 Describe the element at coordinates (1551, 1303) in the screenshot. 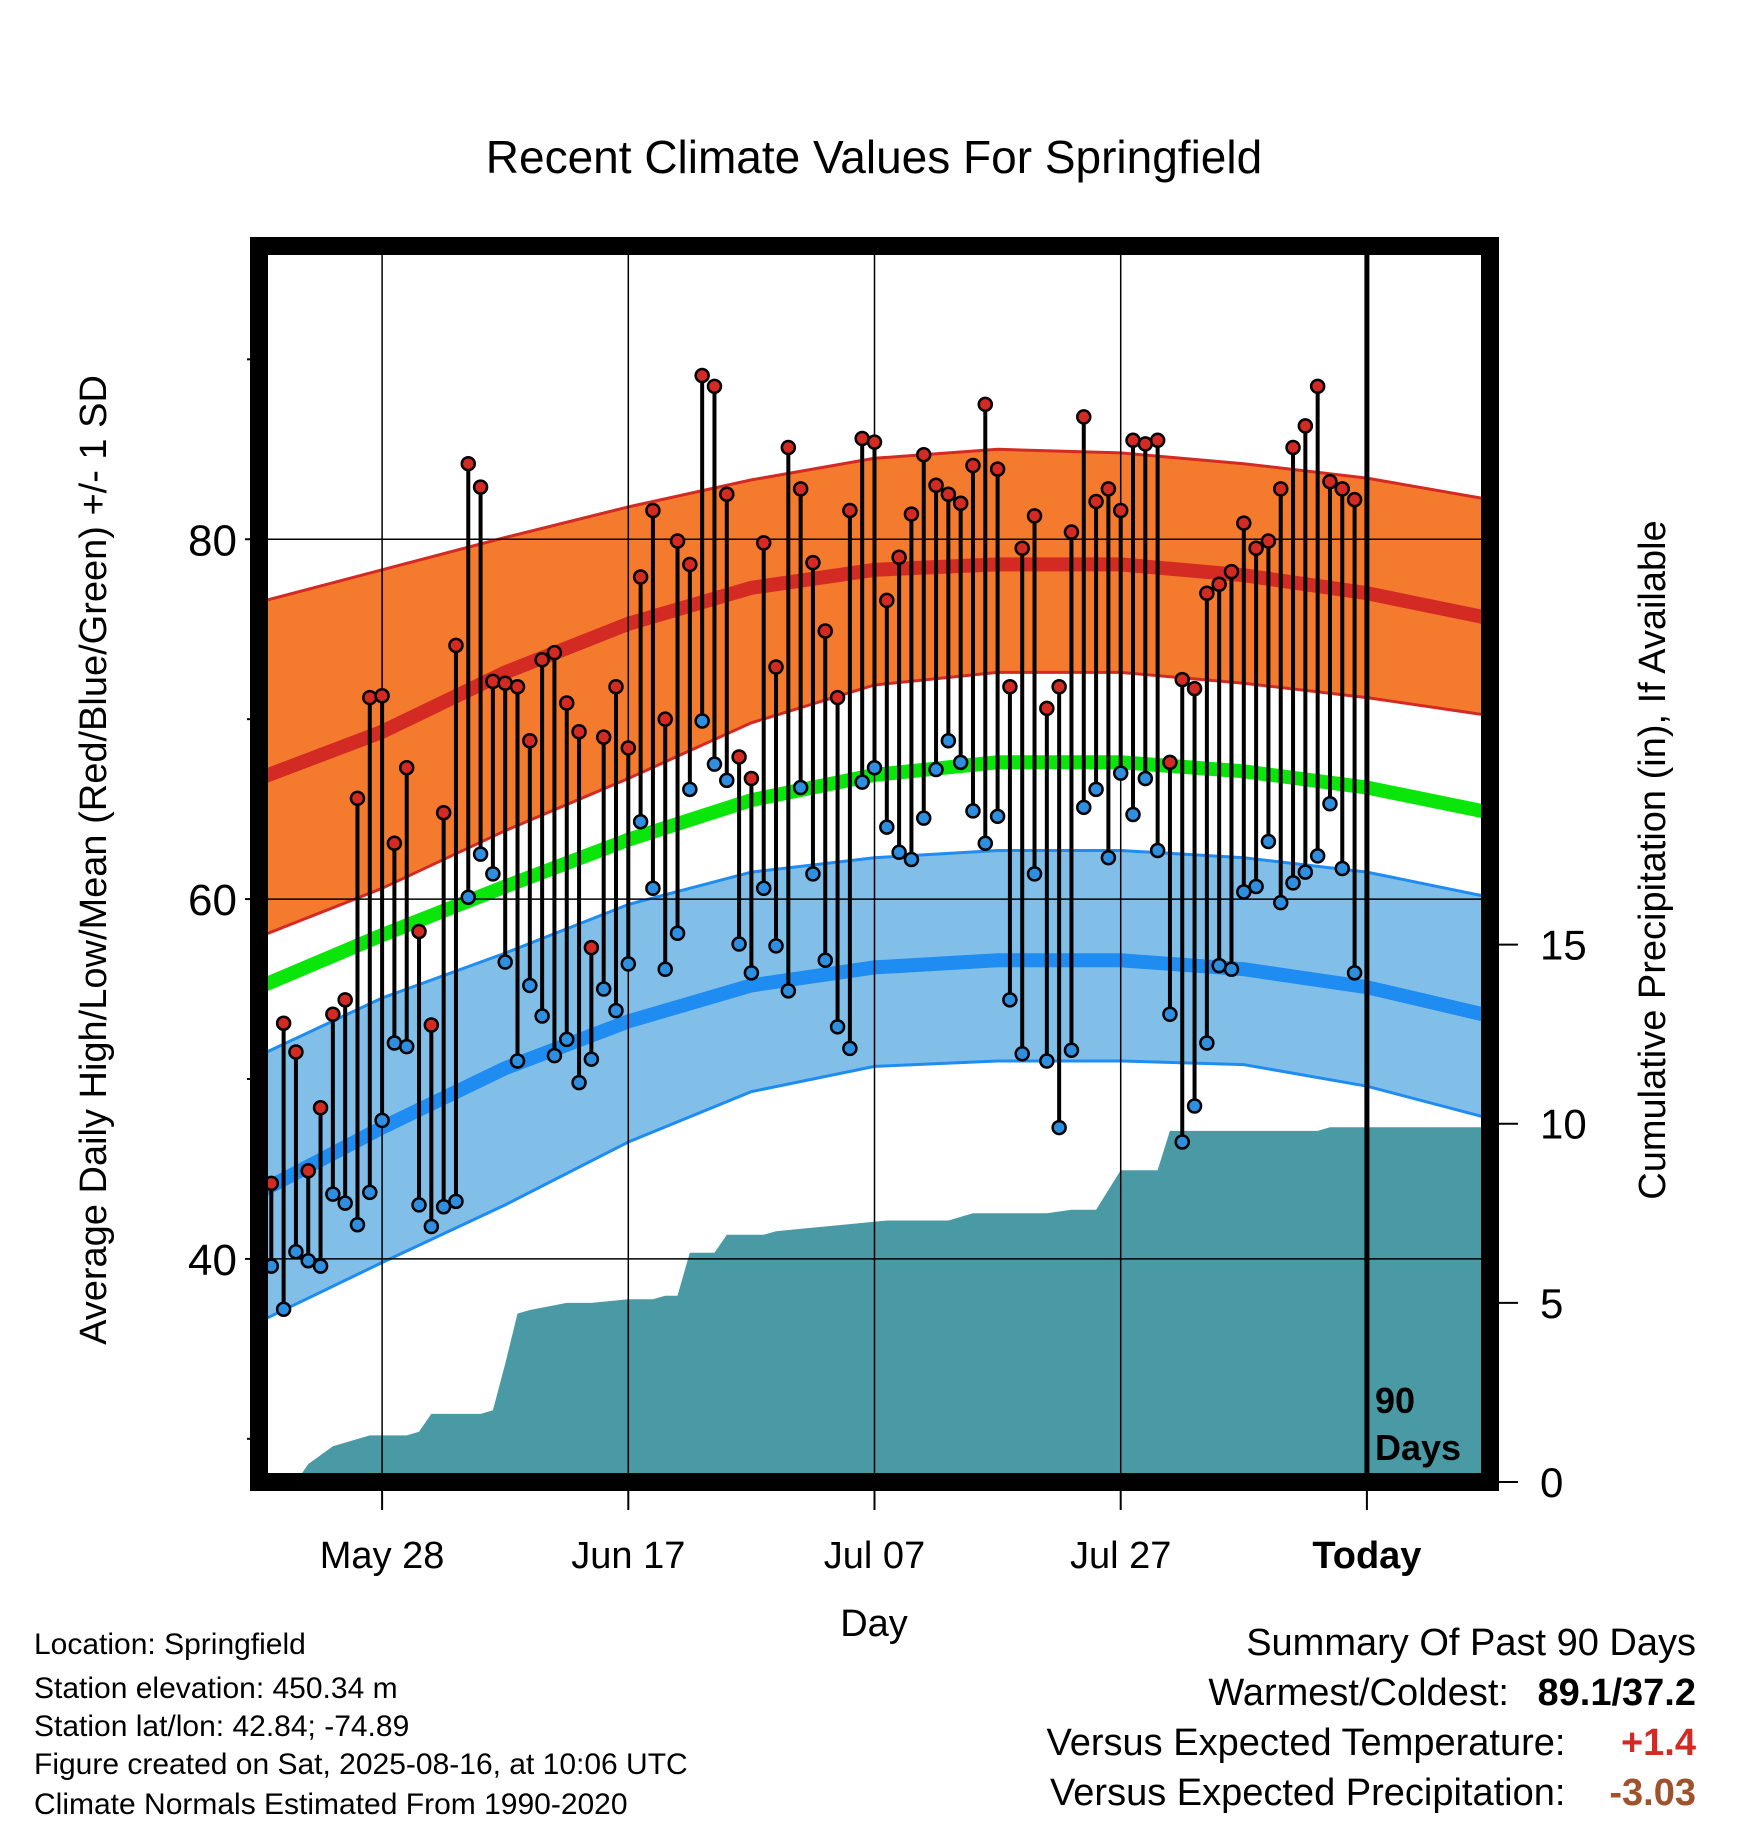

I see `y2-tick-label: 5` at that location.